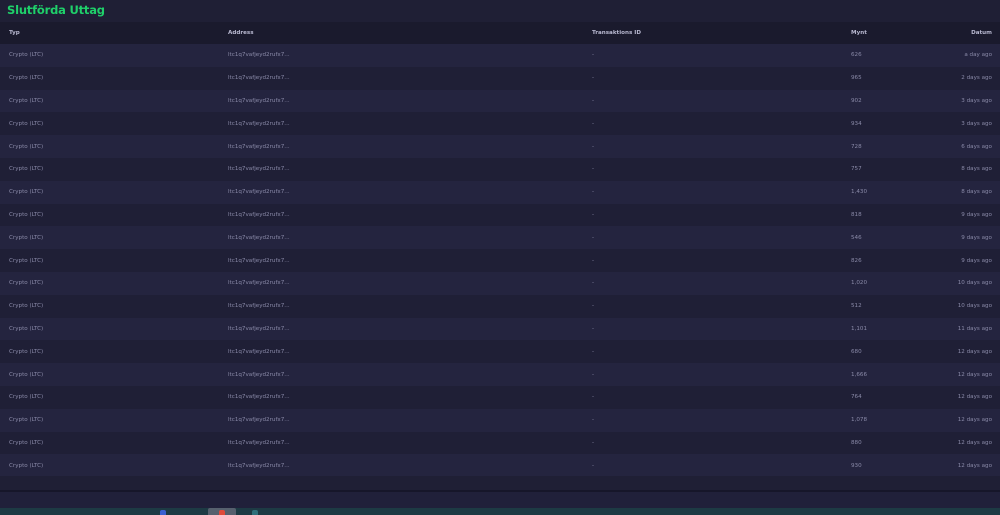  I want to click on column-header-amount: Mynt, so click(859, 33).